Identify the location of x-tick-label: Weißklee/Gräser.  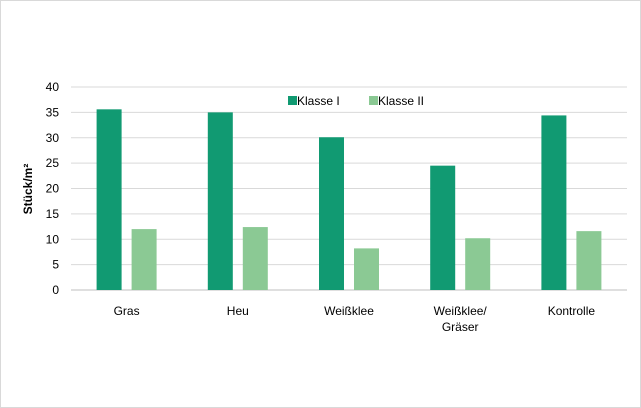
(461, 319).